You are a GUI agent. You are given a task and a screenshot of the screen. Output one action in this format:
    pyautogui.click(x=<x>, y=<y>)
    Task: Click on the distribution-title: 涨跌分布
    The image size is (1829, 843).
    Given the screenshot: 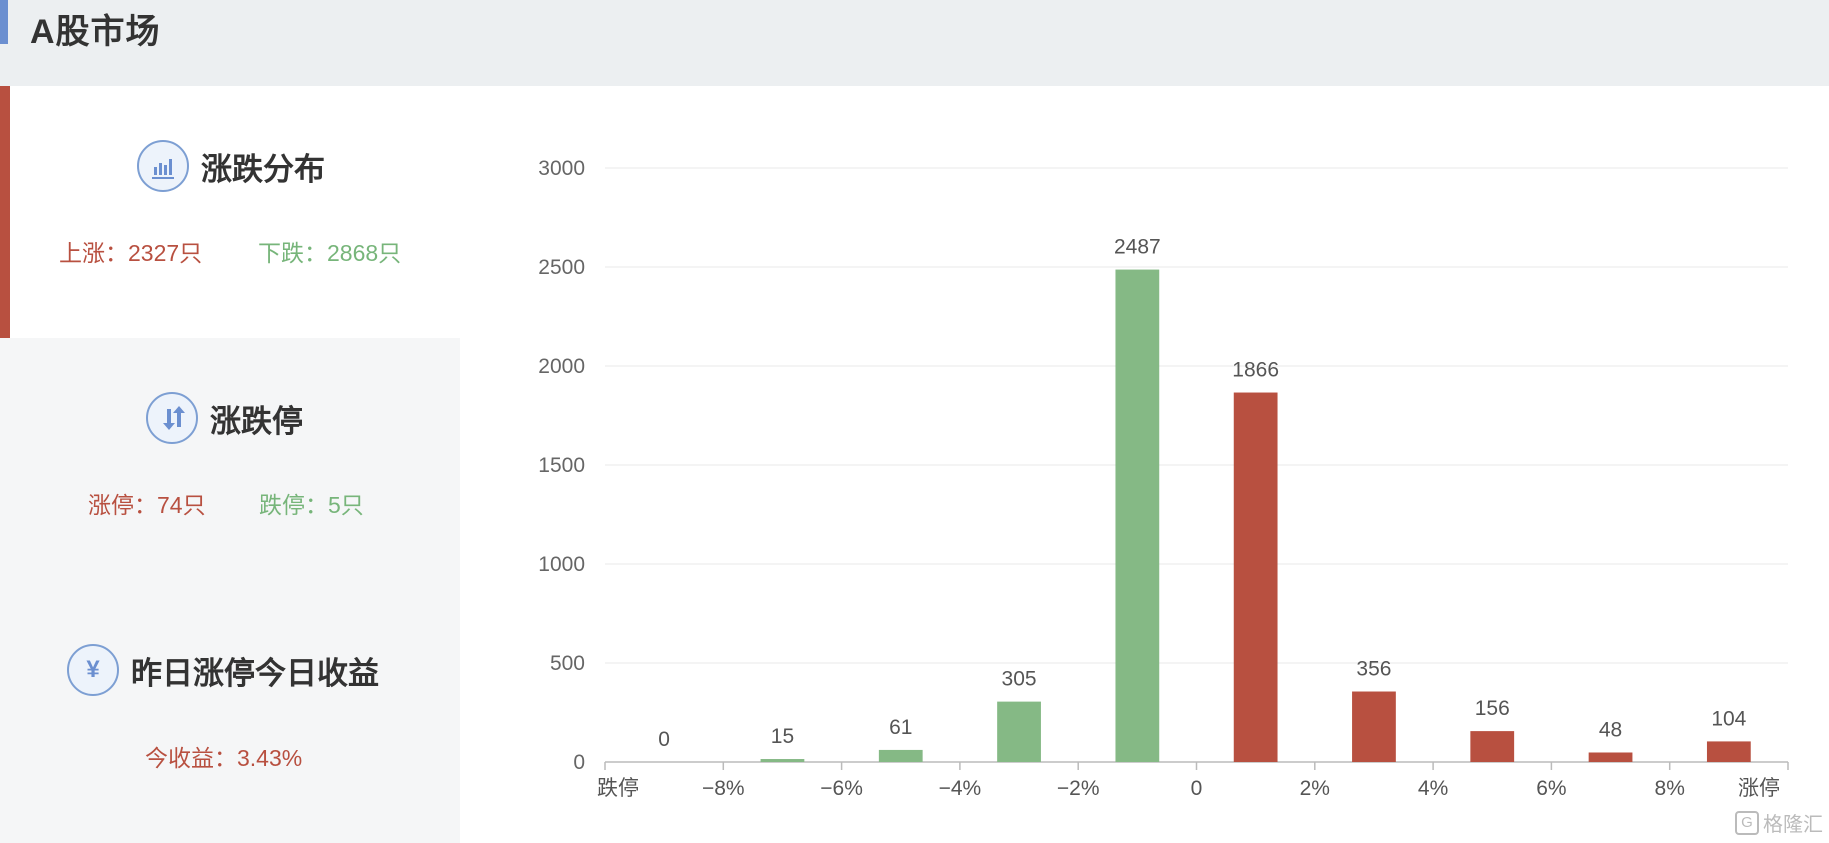 What is the action you would take?
    pyautogui.click(x=263, y=169)
    